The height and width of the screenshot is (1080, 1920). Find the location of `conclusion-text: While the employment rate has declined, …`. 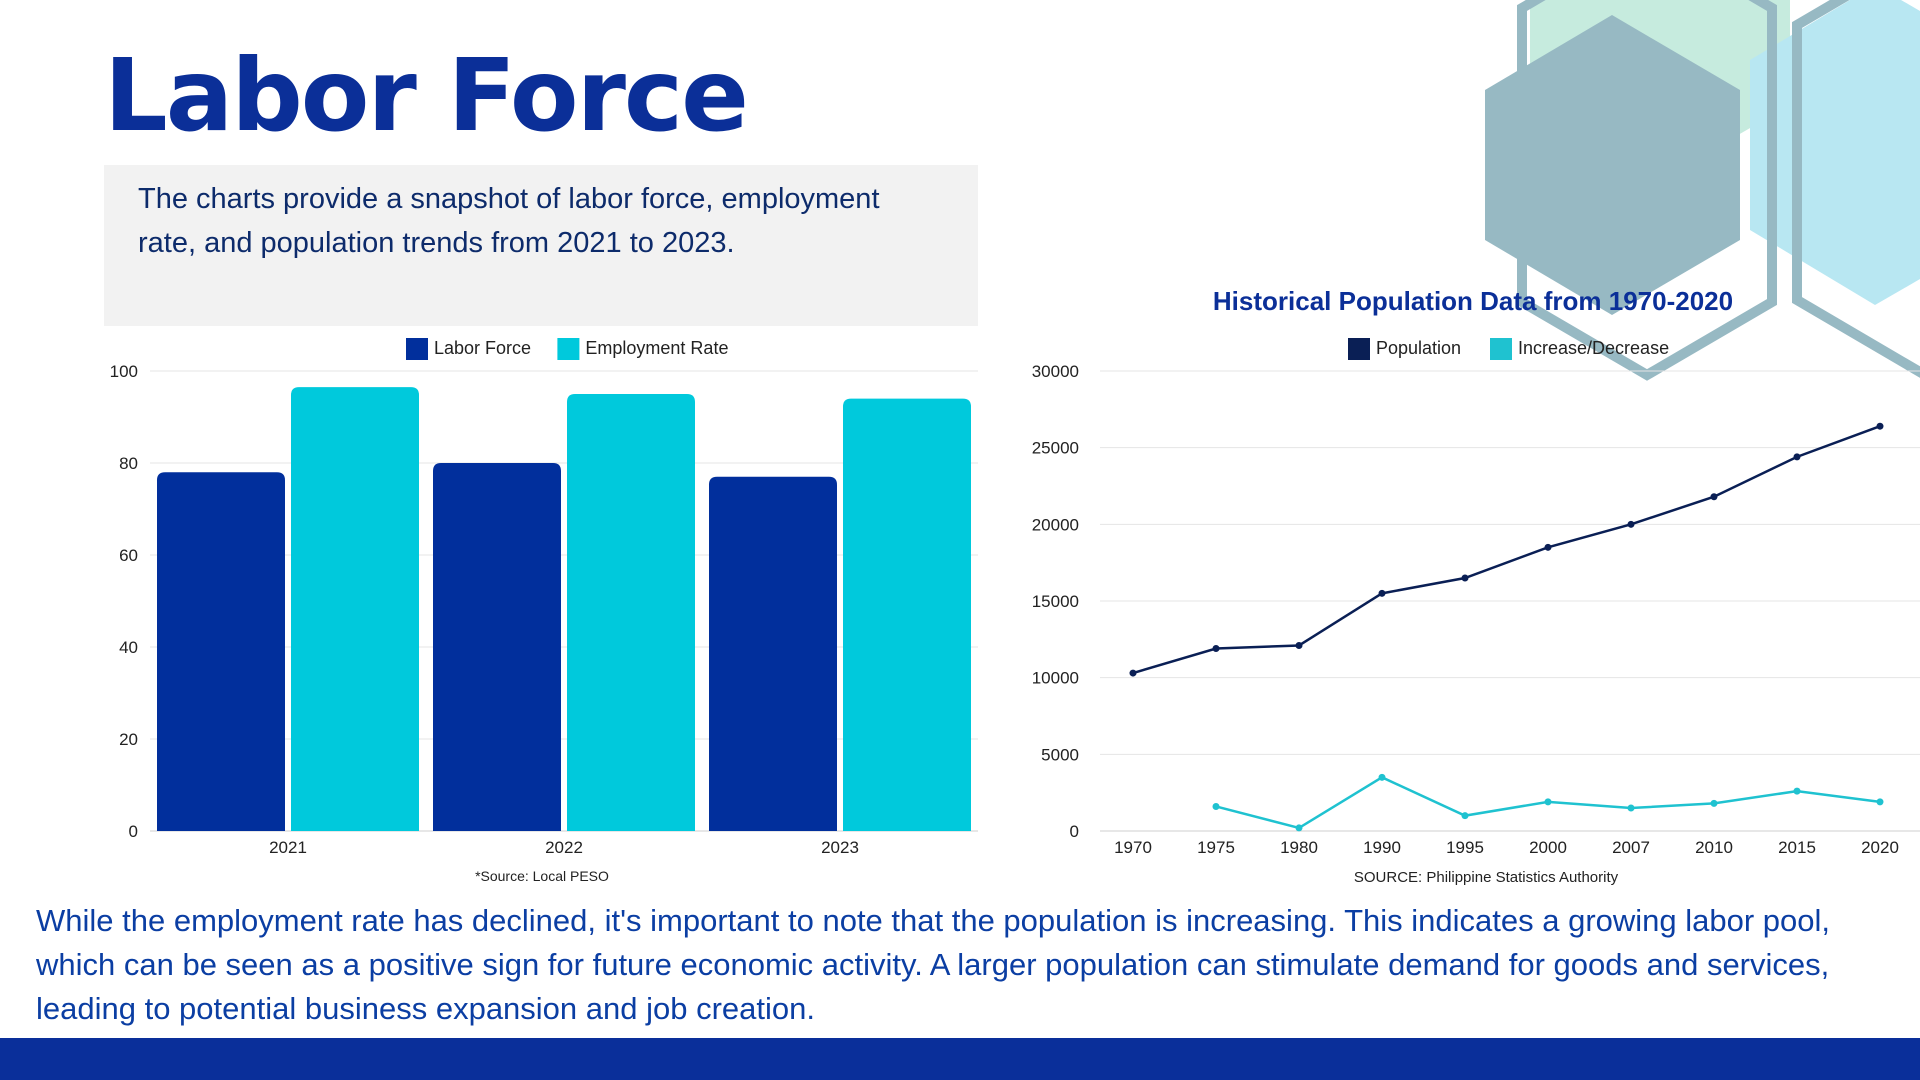

conclusion-text: While the employment rate has declined, … is located at coordinates (933, 964).